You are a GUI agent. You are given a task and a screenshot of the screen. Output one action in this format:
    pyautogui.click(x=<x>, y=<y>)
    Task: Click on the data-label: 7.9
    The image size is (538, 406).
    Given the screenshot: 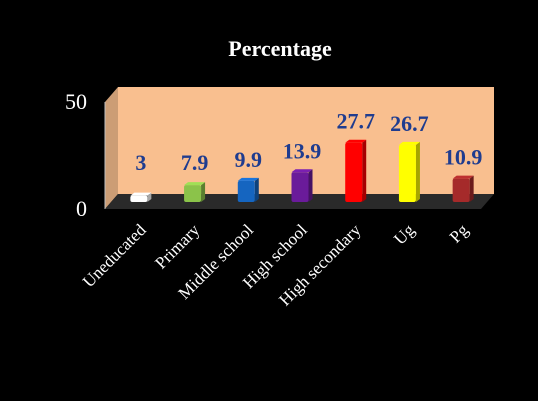 What is the action you would take?
    pyautogui.click(x=195, y=162)
    